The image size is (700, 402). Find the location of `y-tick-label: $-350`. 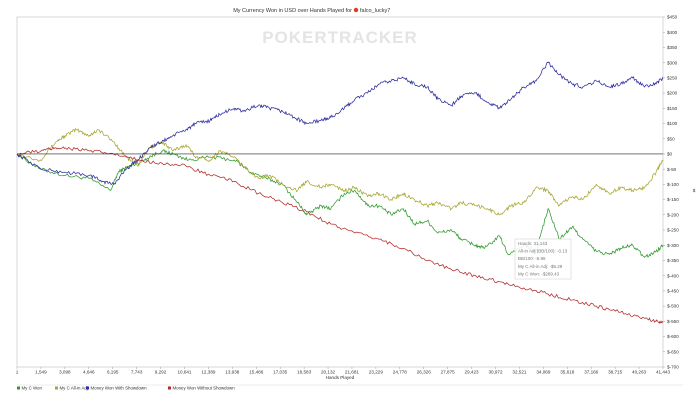

y-tick-label: $-350 is located at coordinates (673, 260).